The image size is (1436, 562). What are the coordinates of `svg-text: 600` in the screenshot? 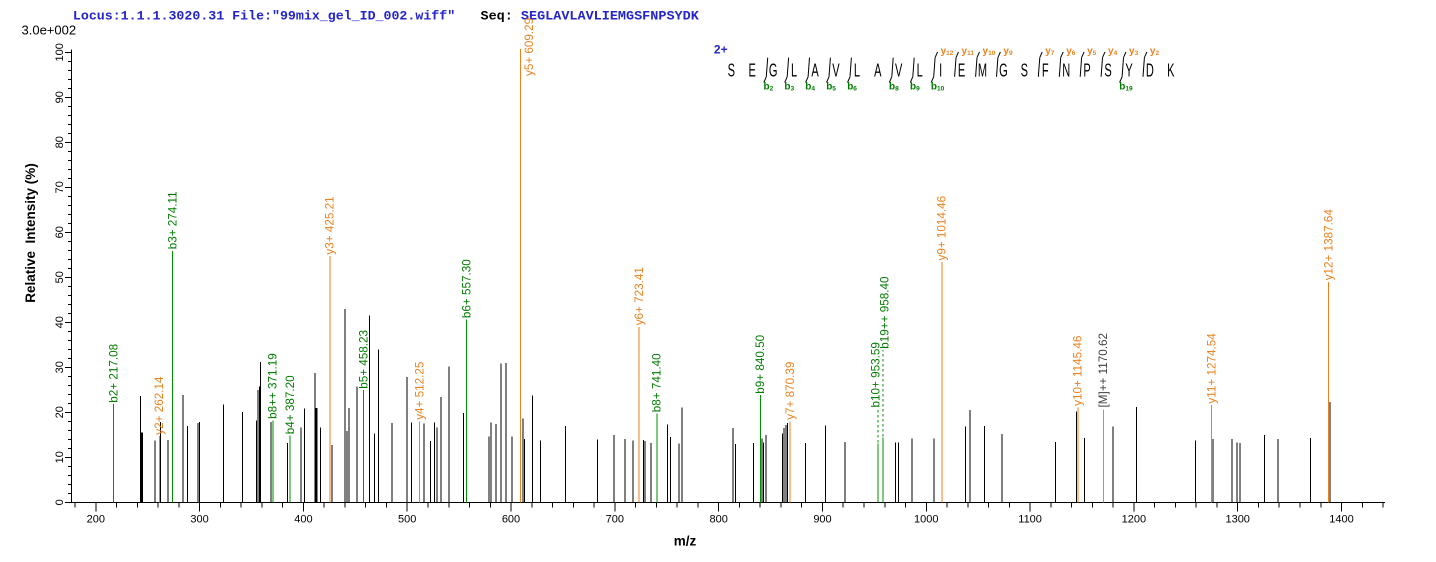 It's located at (511, 520).